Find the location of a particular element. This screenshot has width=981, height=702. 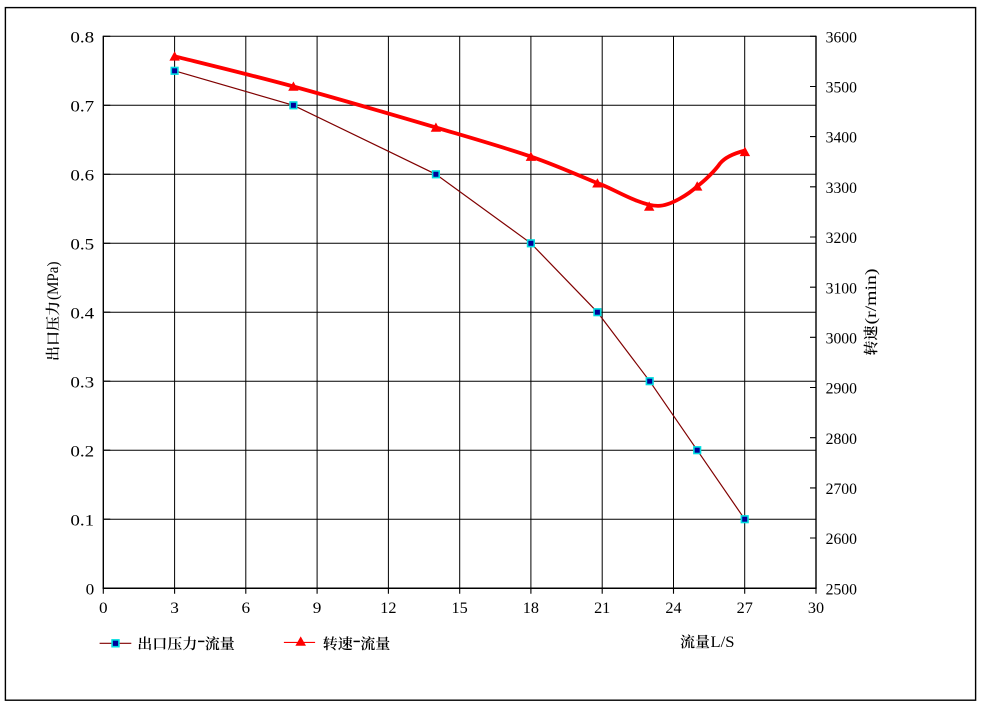

svg-text: 27 is located at coordinates (745, 608).